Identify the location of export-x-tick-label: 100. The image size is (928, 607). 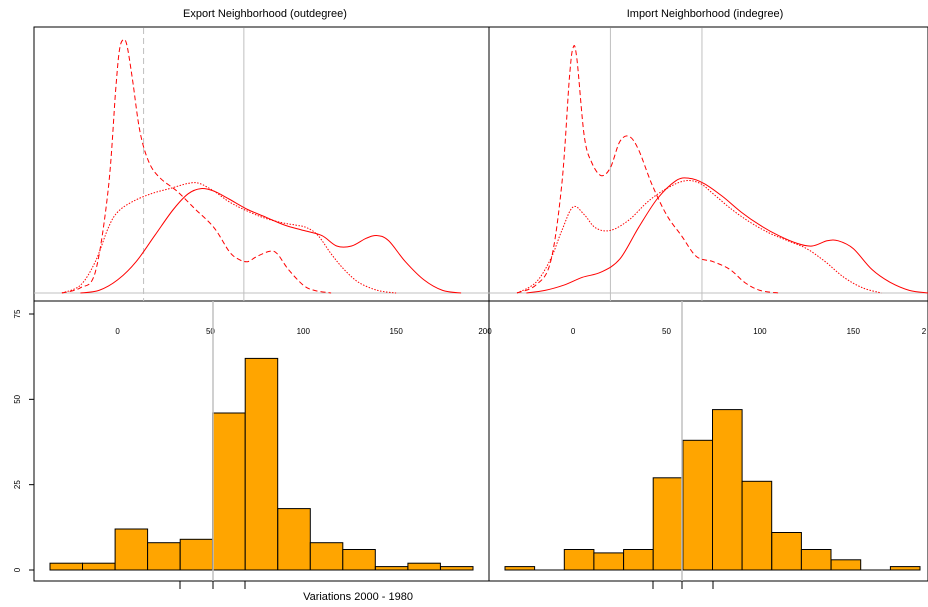
(304, 331).